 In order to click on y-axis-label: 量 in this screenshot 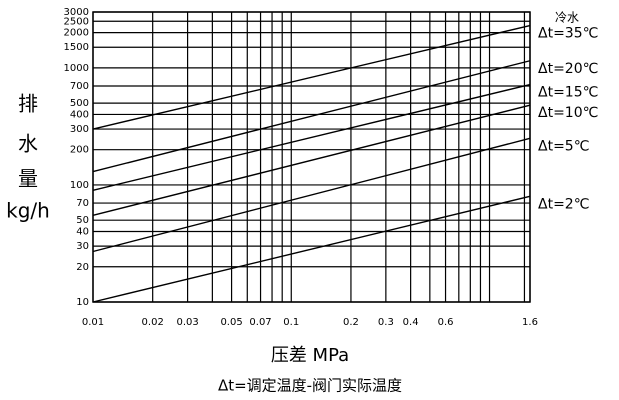, I will do `click(28, 179)`.